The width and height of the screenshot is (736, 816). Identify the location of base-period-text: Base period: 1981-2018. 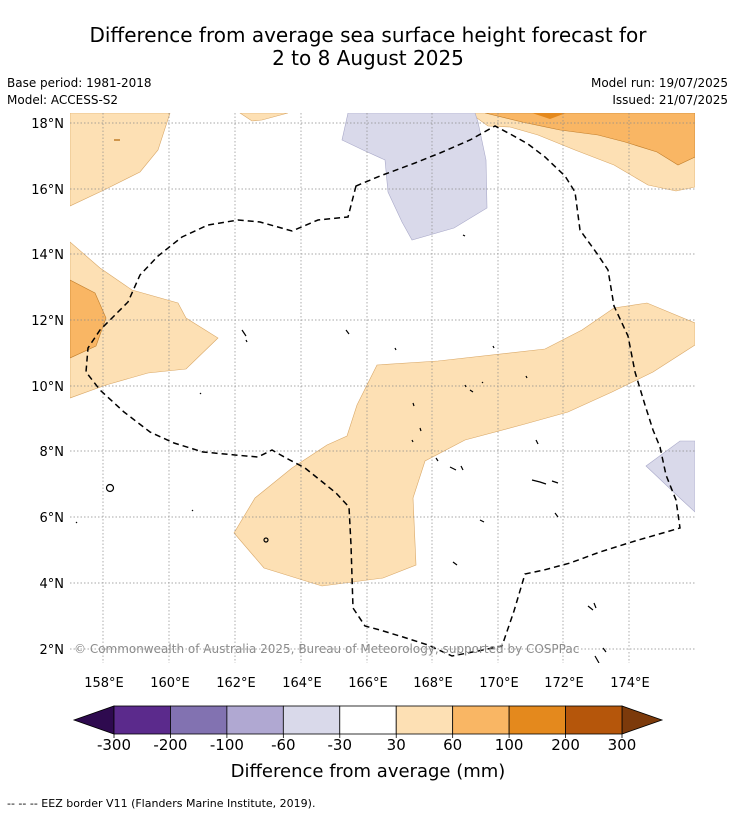
(79, 83).